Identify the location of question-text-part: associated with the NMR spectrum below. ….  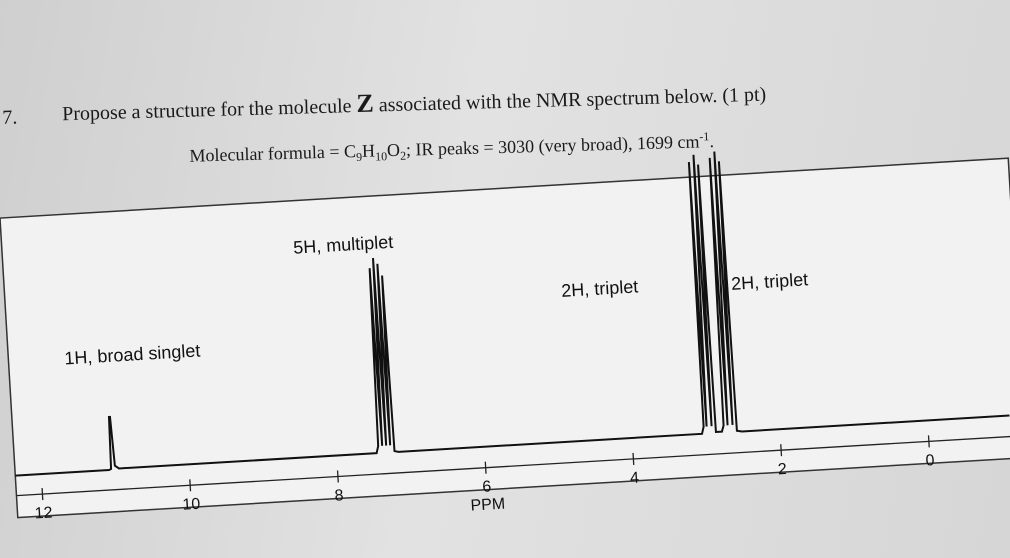
(572, 100).